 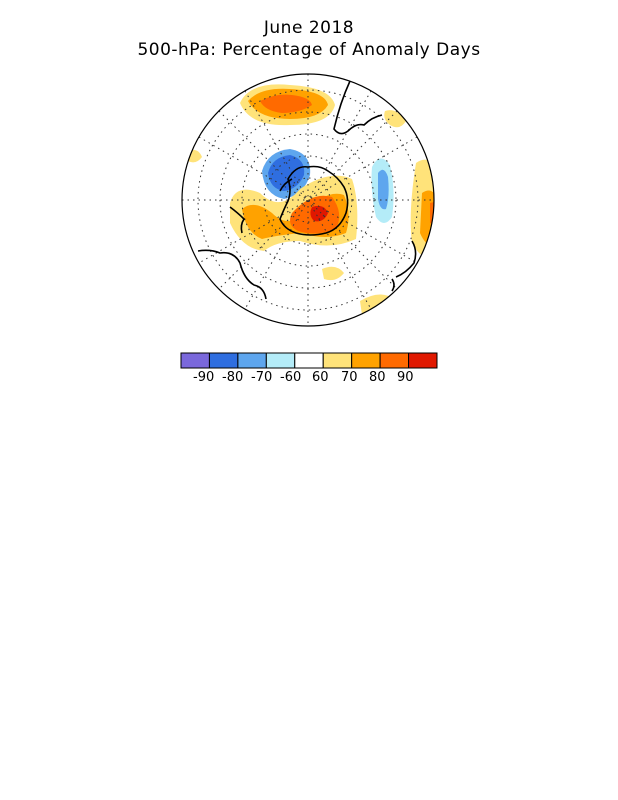 What do you see at coordinates (377, 377) in the screenshot?
I see `colorbar-label: 80` at bounding box center [377, 377].